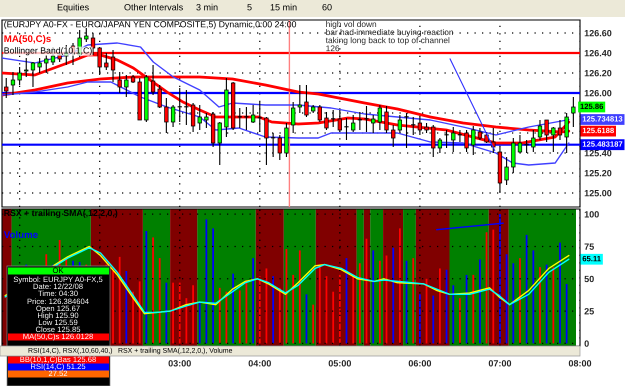 The image size is (625, 386). I want to click on y-tick-label: 125.00, so click(598, 193).